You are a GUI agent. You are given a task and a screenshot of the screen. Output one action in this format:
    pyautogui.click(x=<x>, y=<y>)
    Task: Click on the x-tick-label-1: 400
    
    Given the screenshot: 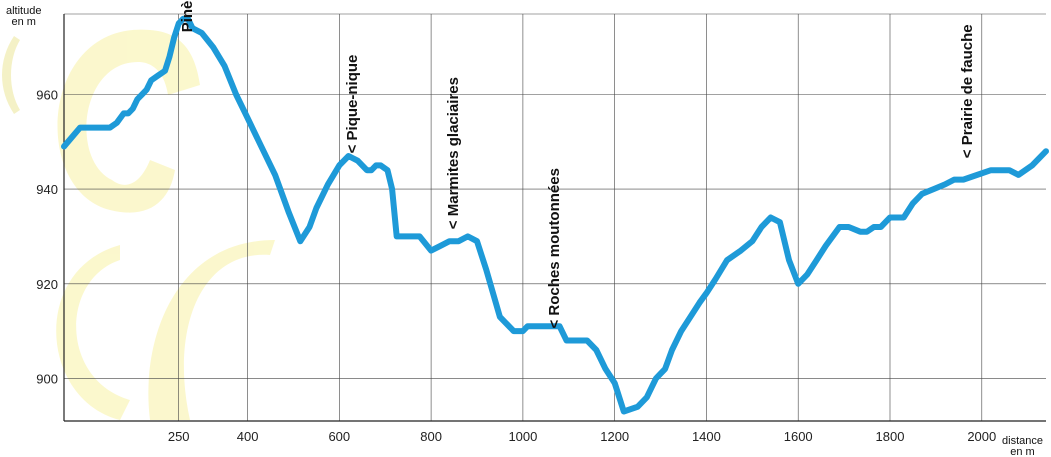 What is the action you would take?
    pyautogui.click(x=248, y=436)
    